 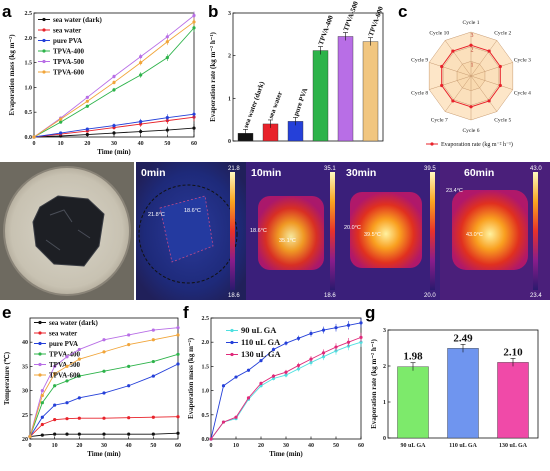 What do you see at coordinates (463, 446) in the screenshot?
I see `x-tick-label: 110 uL GA` at bounding box center [463, 446].